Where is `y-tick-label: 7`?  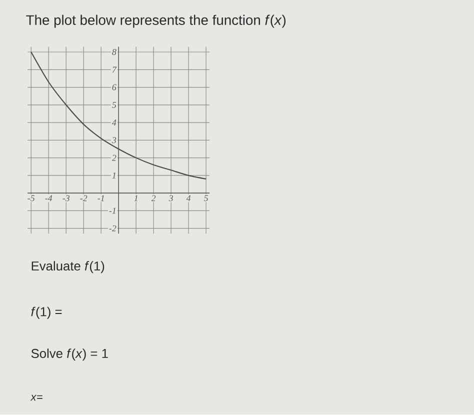
y-tick-label: 7 is located at coordinates (114, 69).